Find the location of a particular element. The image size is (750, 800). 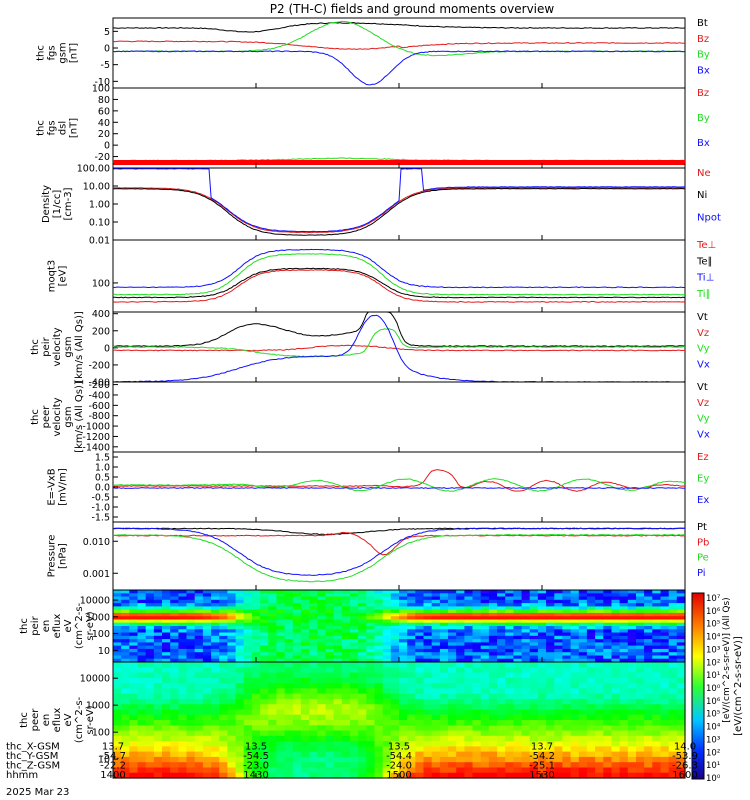

time-axis-value: -54.7 is located at coordinates (113, 756).